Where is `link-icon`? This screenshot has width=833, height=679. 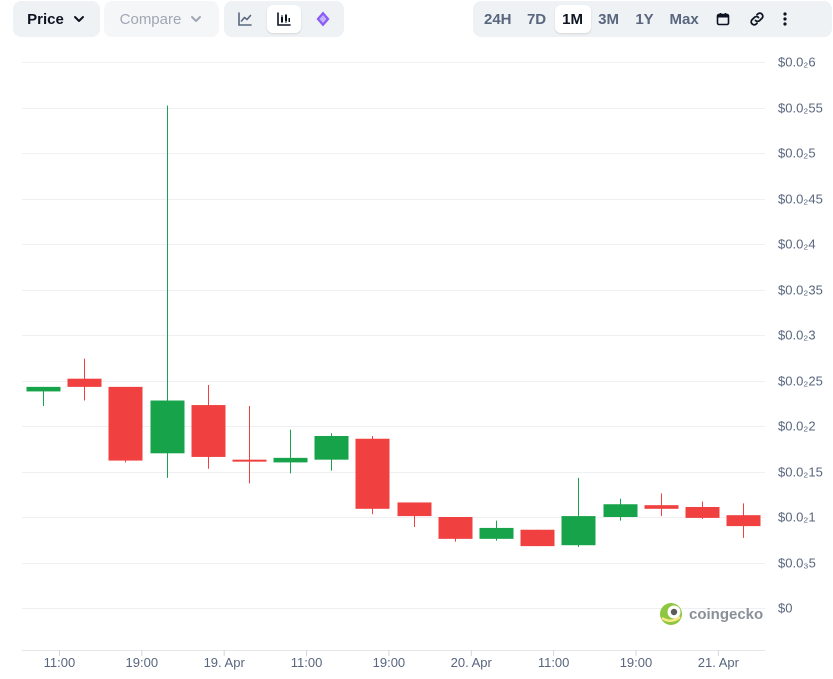 link-icon is located at coordinates (757, 19).